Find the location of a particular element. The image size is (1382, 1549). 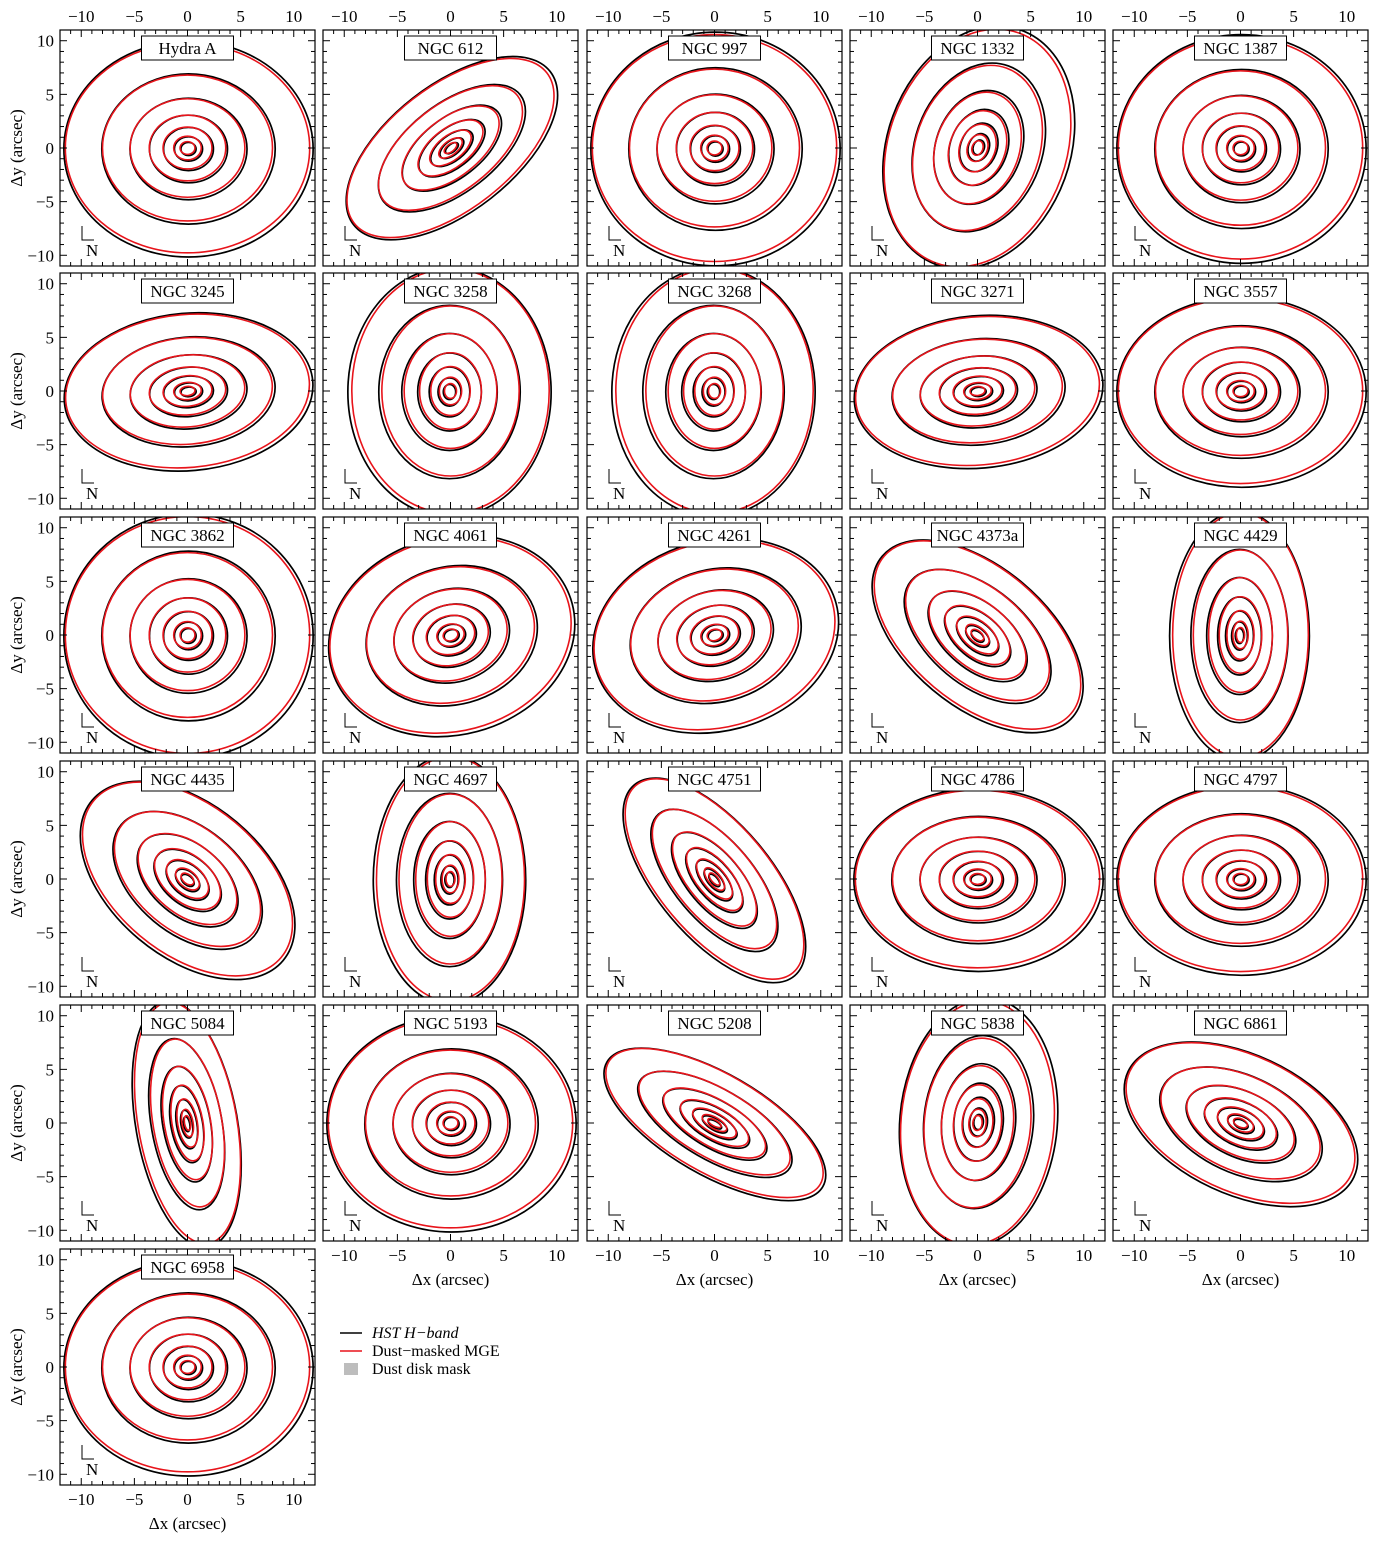

x-tick-label-top: 10 is located at coordinates (1083, 16).